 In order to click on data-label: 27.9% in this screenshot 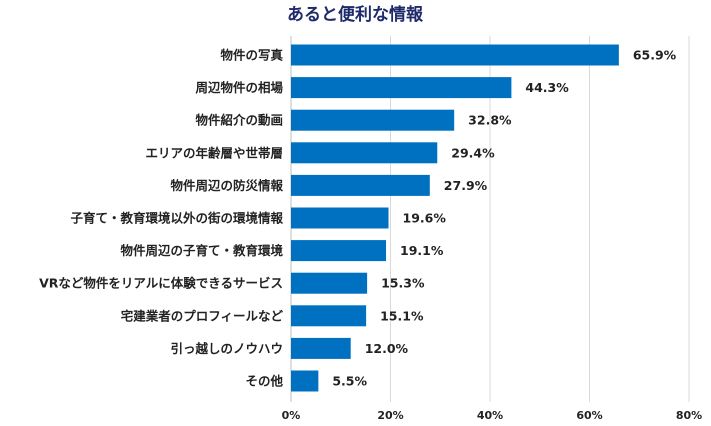, I will do `click(466, 185)`.